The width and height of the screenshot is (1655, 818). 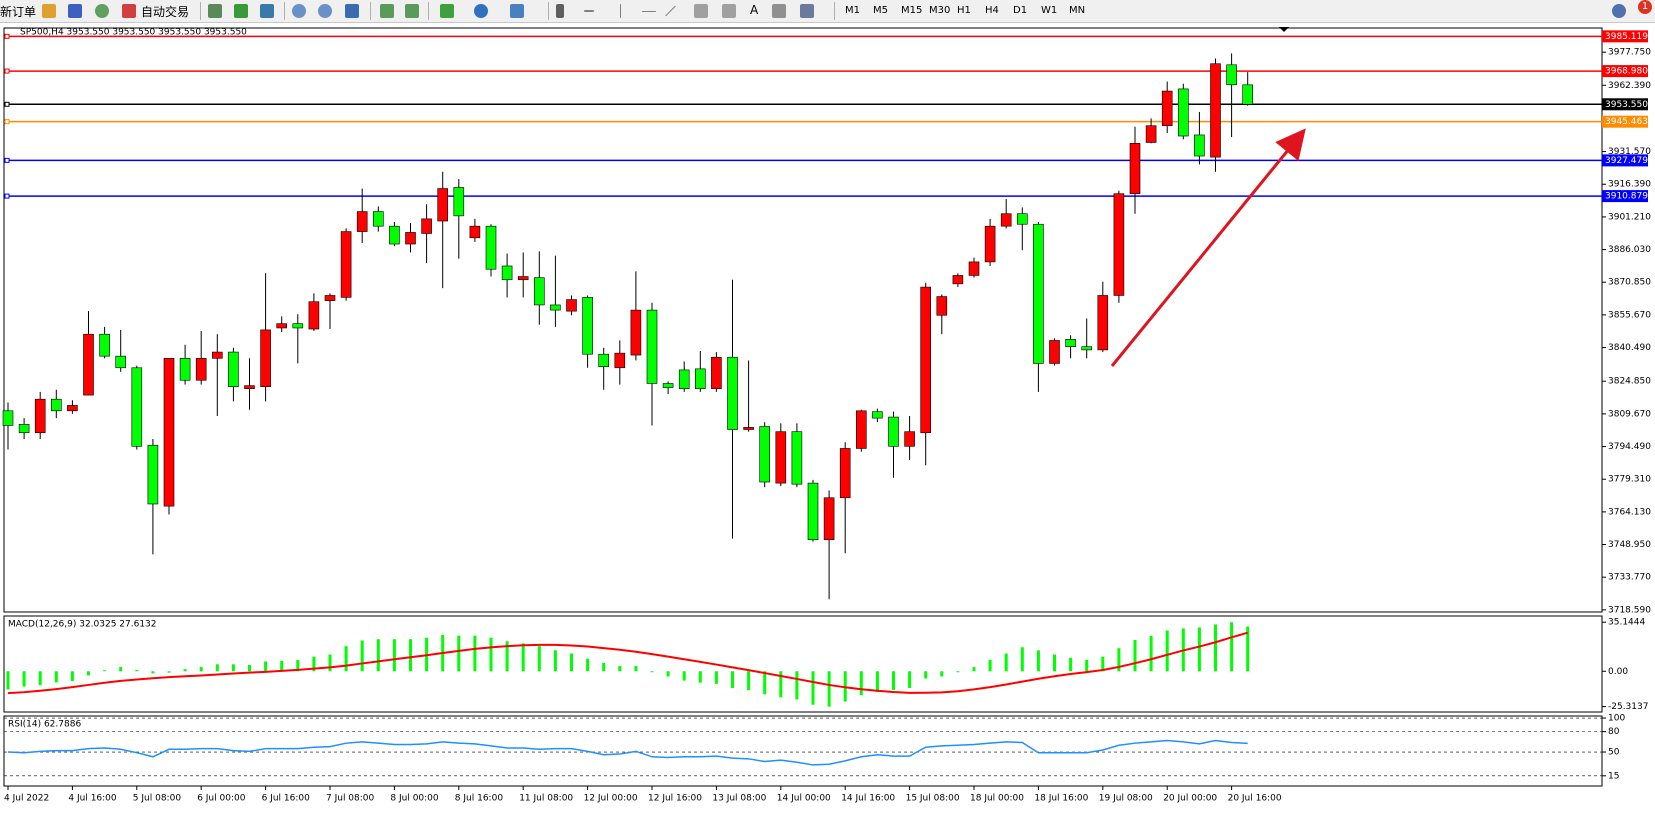 I want to click on new-order-button: 新订单, so click(x=18, y=12).